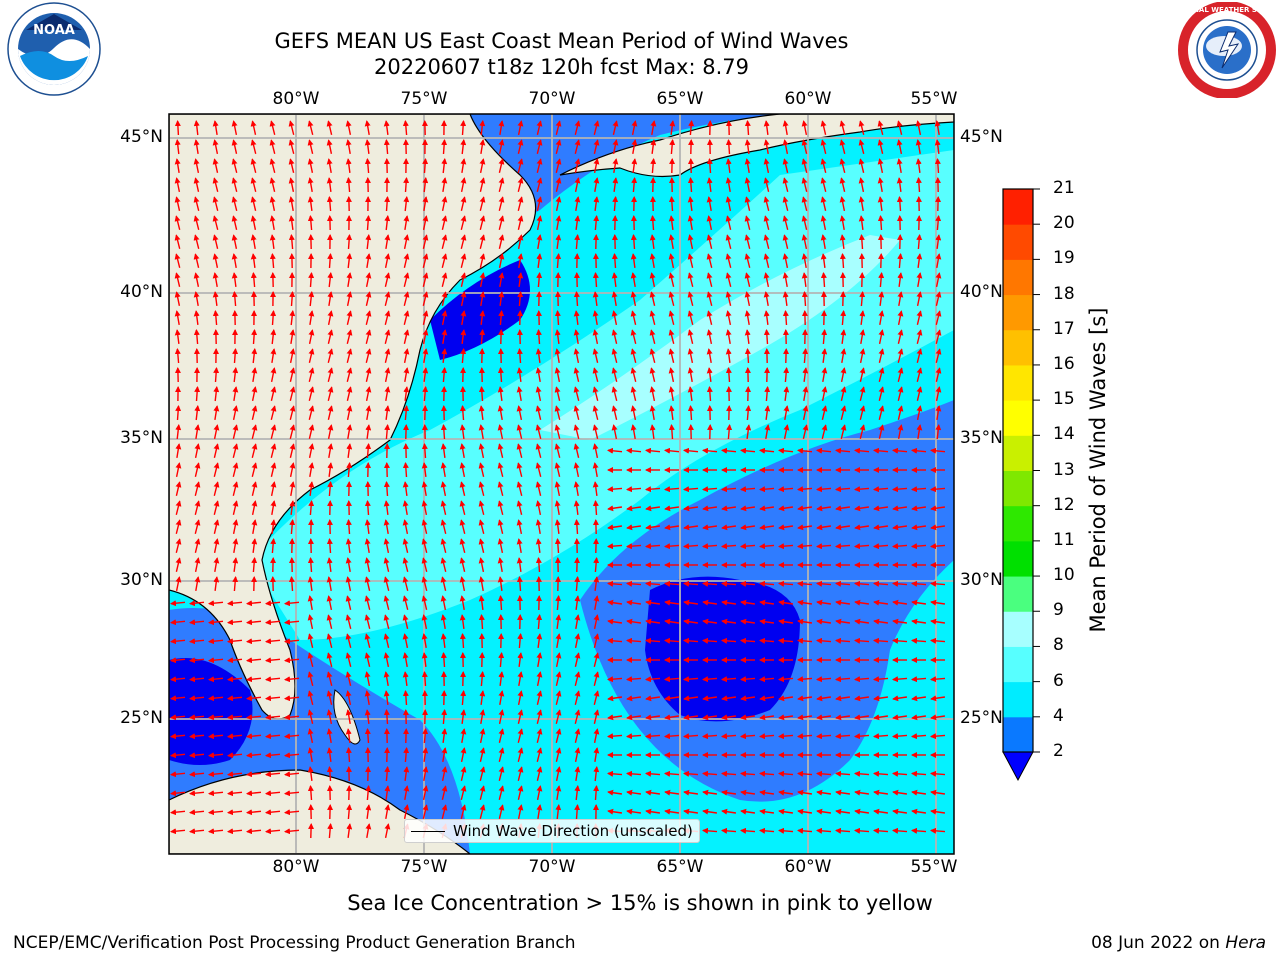 The height and width of the screenshot is (960, 1280). What do you see at coordinates (141, 580) in the screenshot?
I see `lat-tick-left: 30°N` at bounding box center [141, 580].